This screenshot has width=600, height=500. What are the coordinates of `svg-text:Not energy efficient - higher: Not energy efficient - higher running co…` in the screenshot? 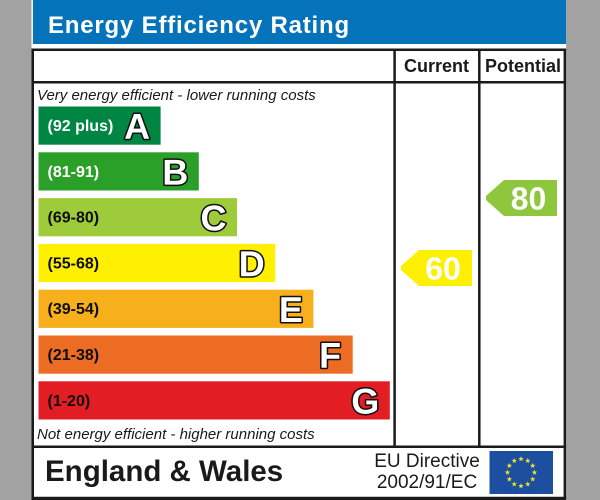 It's located at (176, 434).